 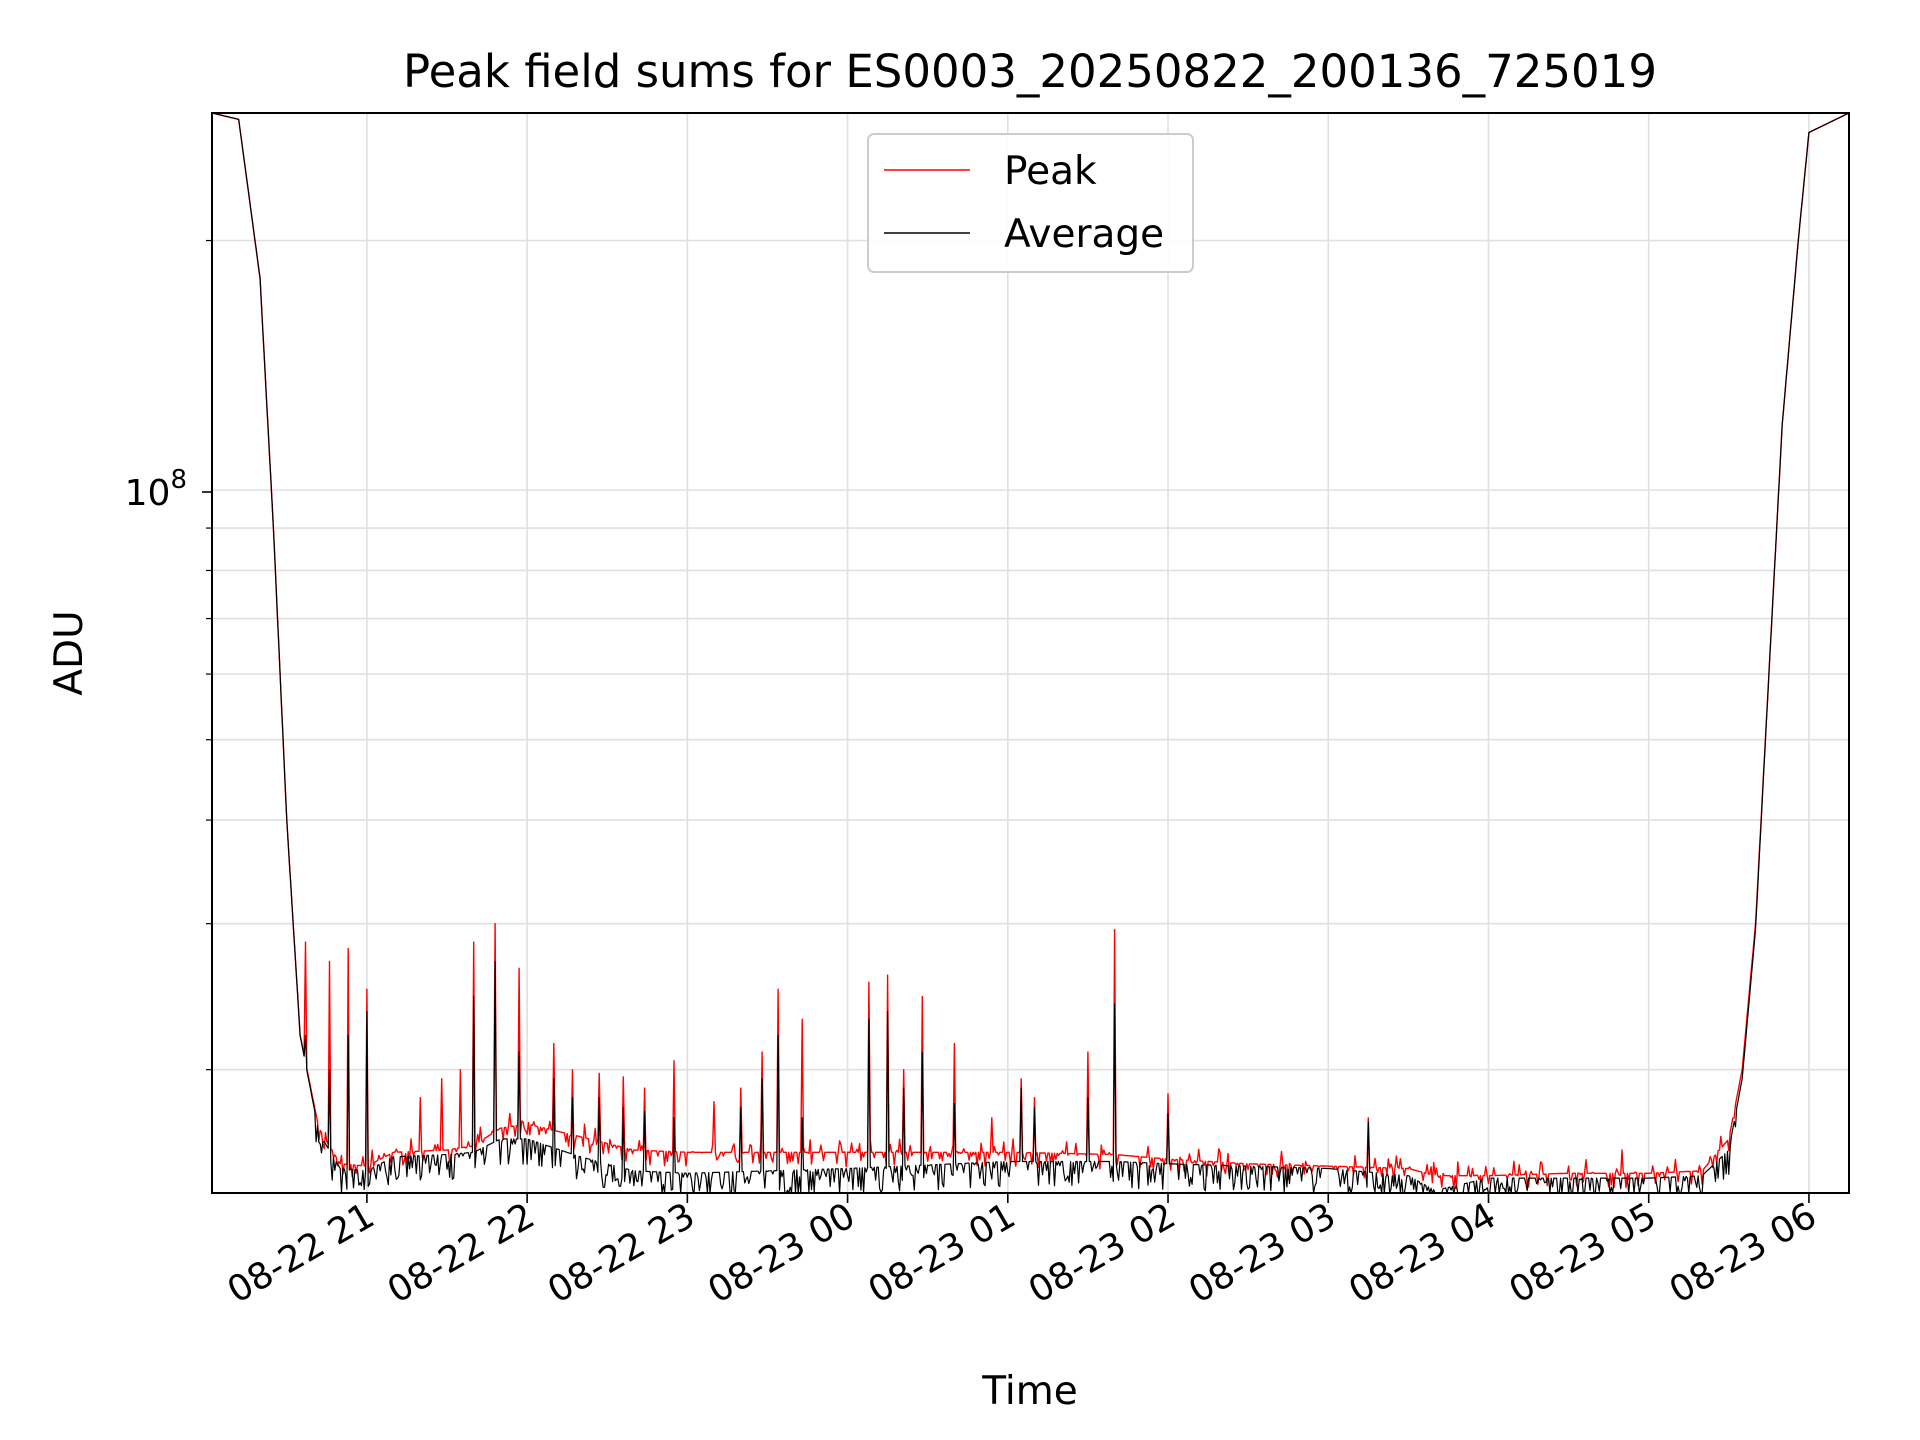 I want to click on y-tick-base: 10, so click(x=148, y=493).